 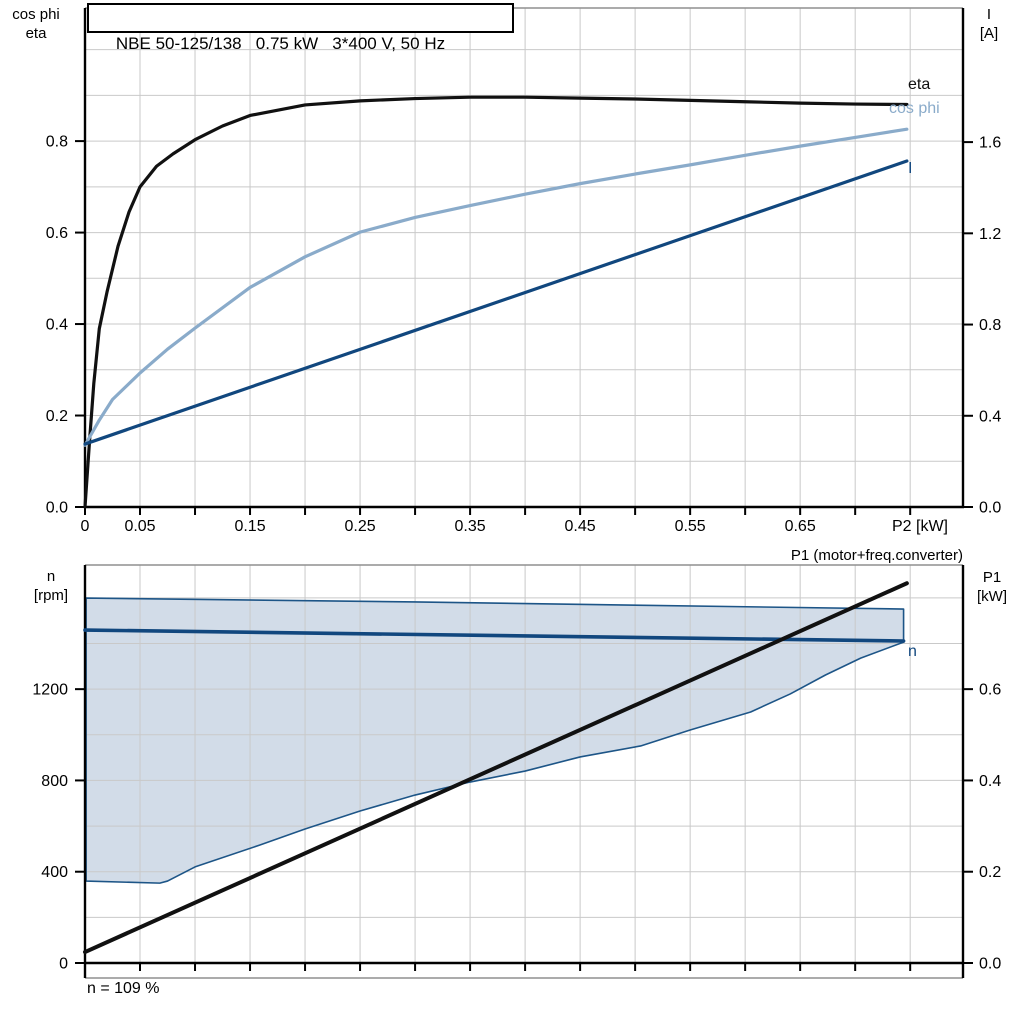 What do you see at coordinates (63, 964) in the screenshot?
I see `left-tick-label: 0` at bounding box center [63, 964].